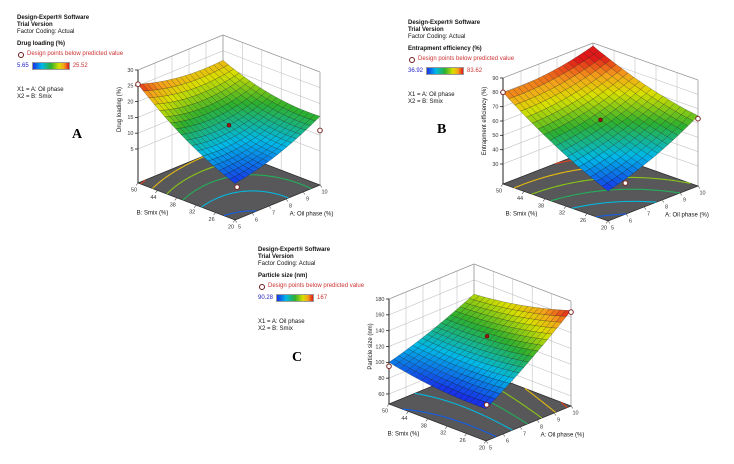 The height and width of the screenshot is (464, 734). What do you see at coordinates (23, 65) in the screenshot?
I see `scale-min-value: 5.65` at bounding box center [23, 65].